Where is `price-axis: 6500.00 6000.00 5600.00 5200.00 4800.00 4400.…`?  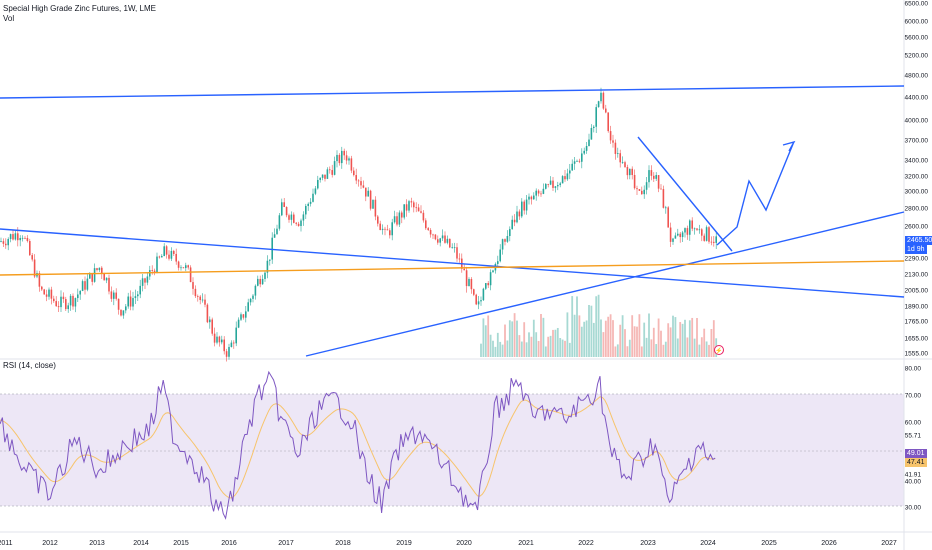
price-axis: 6500.00 6000.00 5600.00 5200.00 4800.00 4400.… is located at coordinates (917, 179).